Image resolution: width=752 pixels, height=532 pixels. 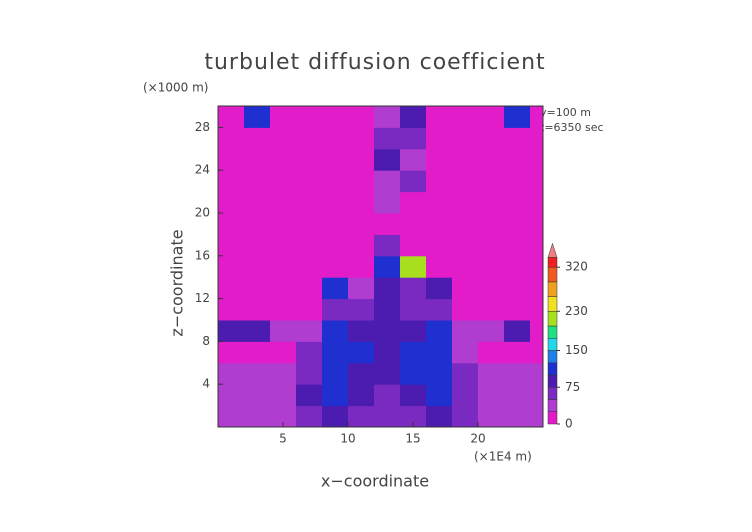 What do you see at coordinates (576, 350) in the screenshot?
I see `colorbar-tick-label: 150` at bounding box center [576, 350].